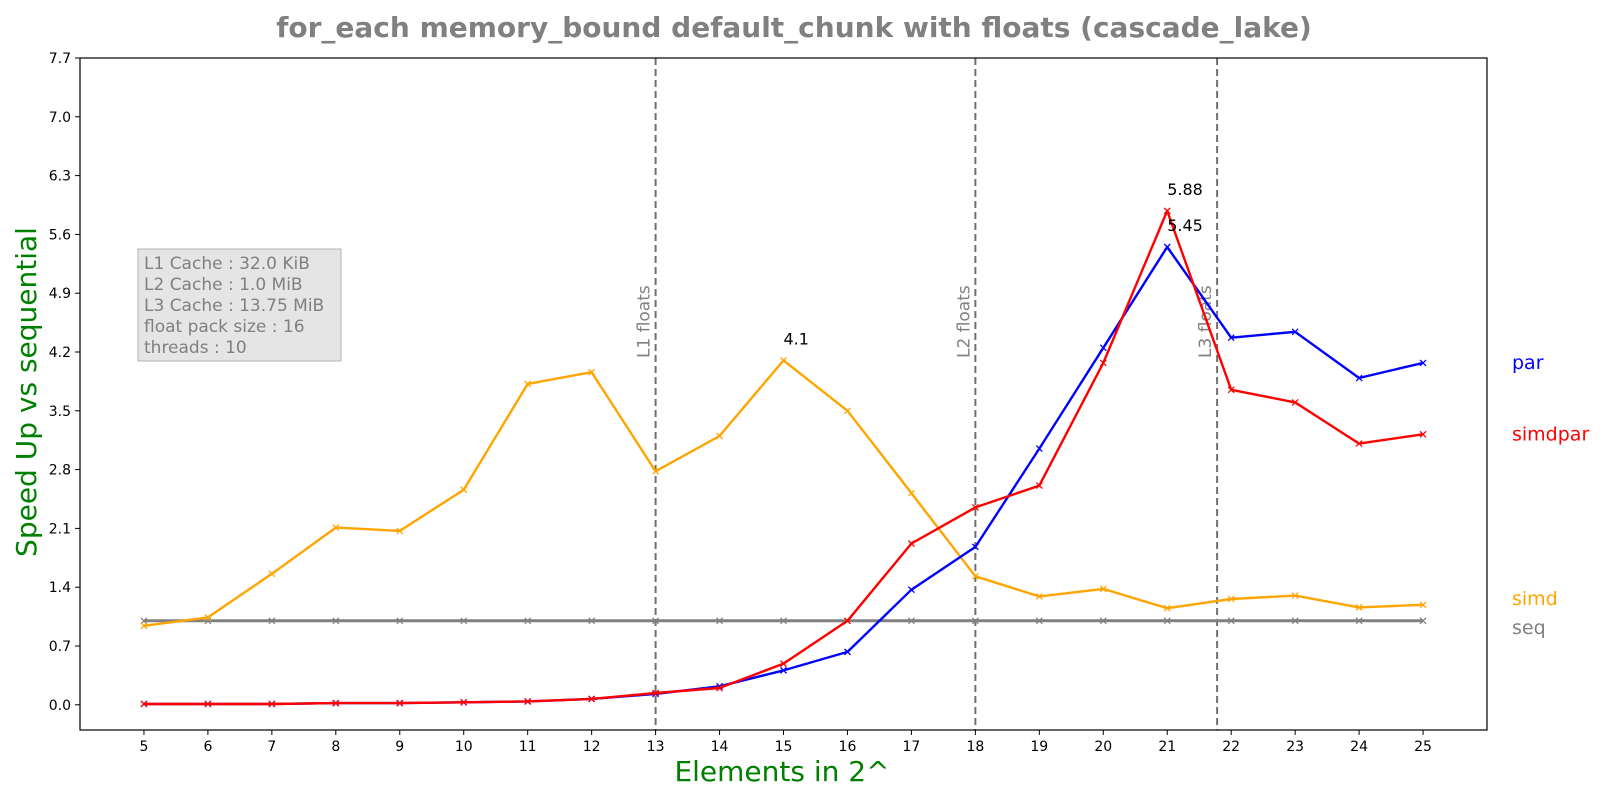 This screenshot has height=800, width=1600. What do you see at coordinates (60, 529) in the screenshot?
I see `y-tick-label: 2.1` at bounding box center [60, 529].